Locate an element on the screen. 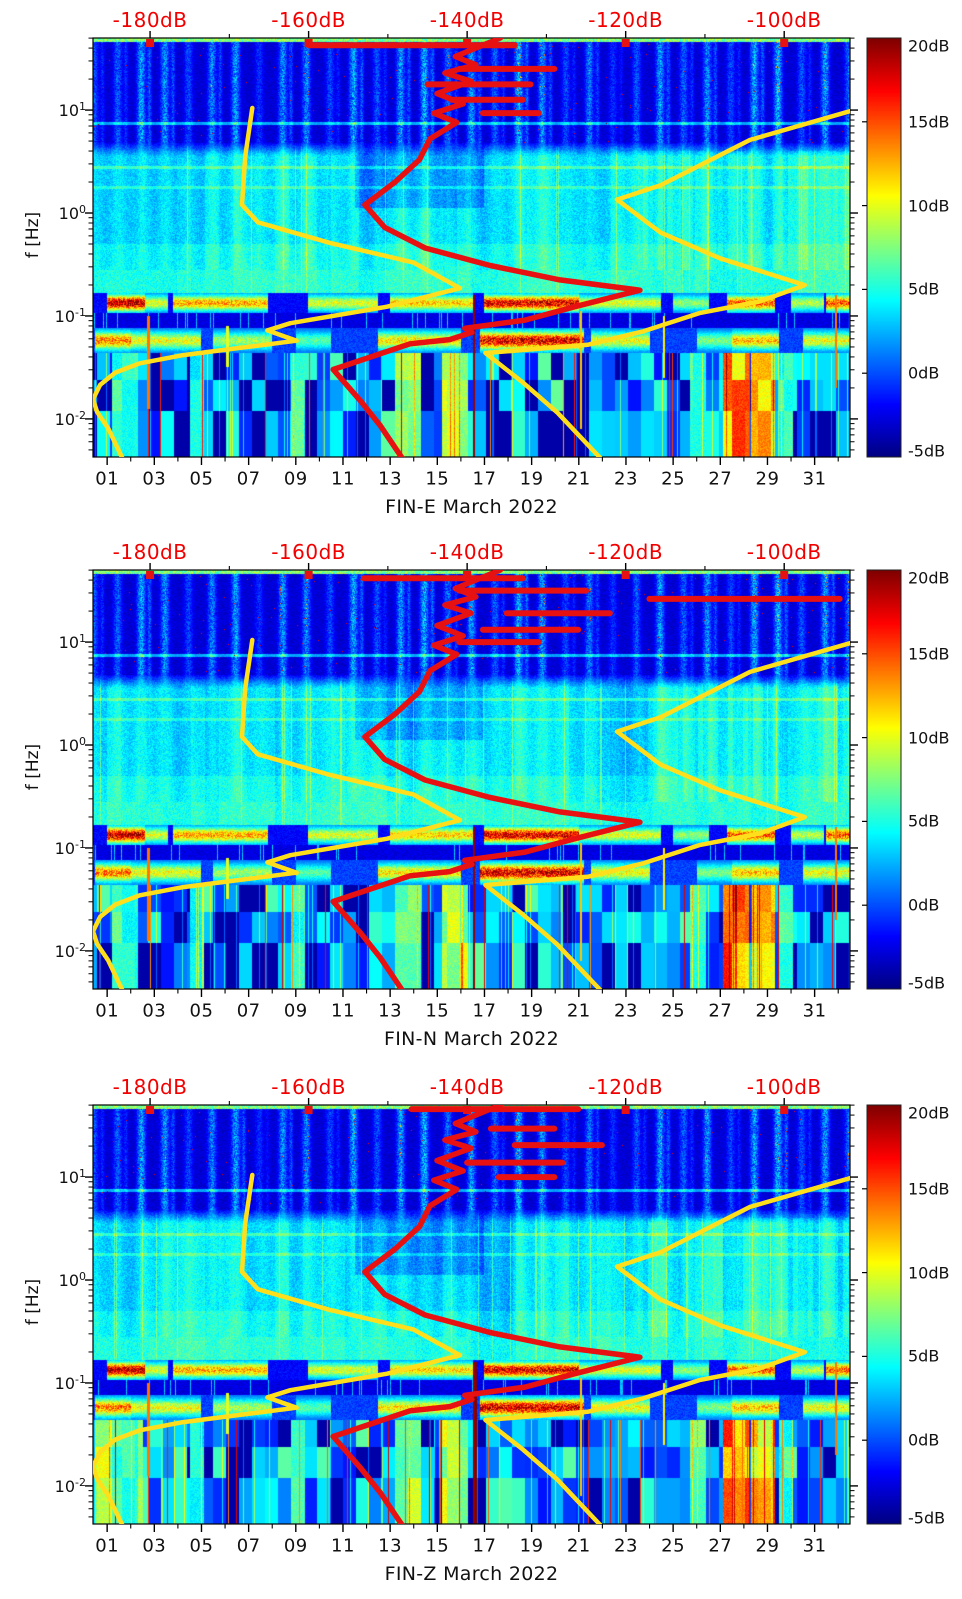  top-db-label: -100dB is located at coordinates (784, 552).